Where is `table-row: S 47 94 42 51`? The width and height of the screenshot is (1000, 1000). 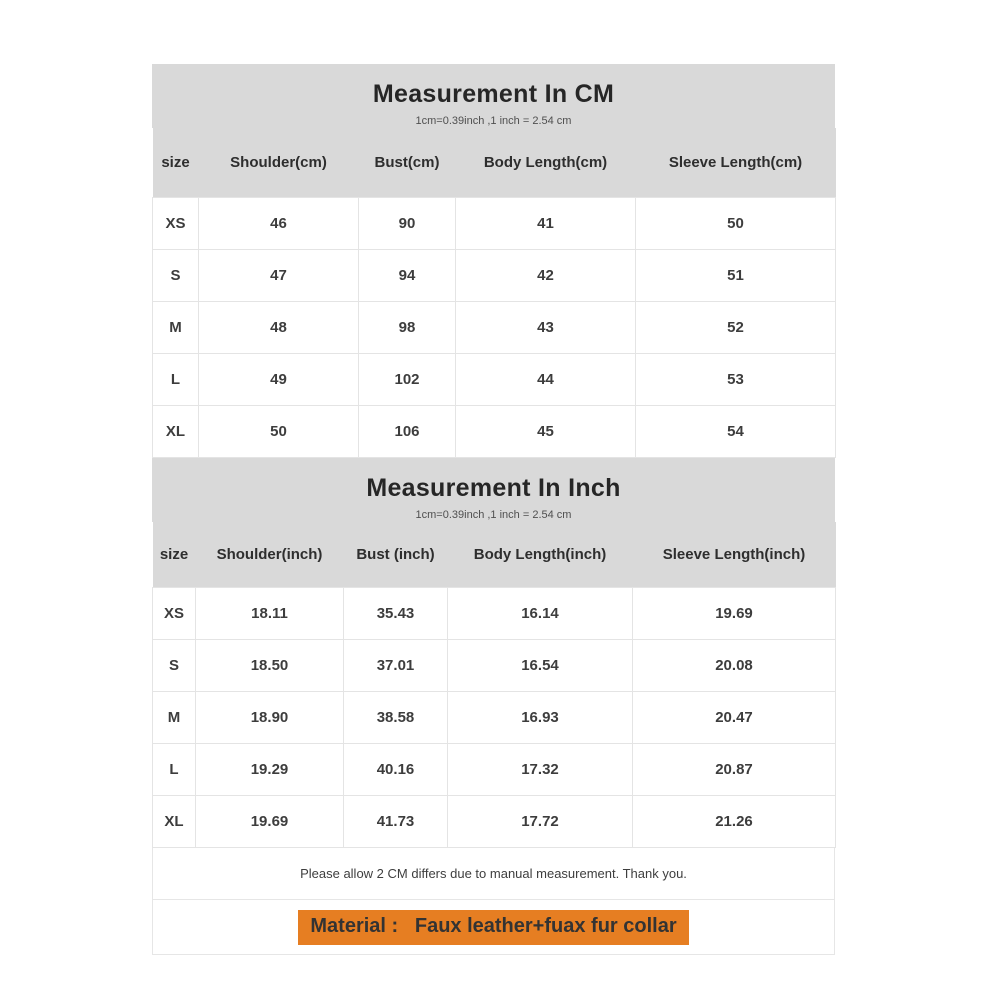 table-row: S 47 94 42 51 is located at coordinates (494, 275).